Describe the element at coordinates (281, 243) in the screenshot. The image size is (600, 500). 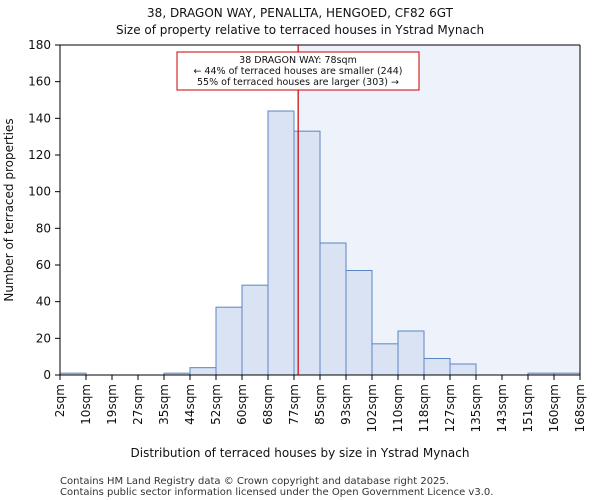
I see `bar-68sqm` at that location.